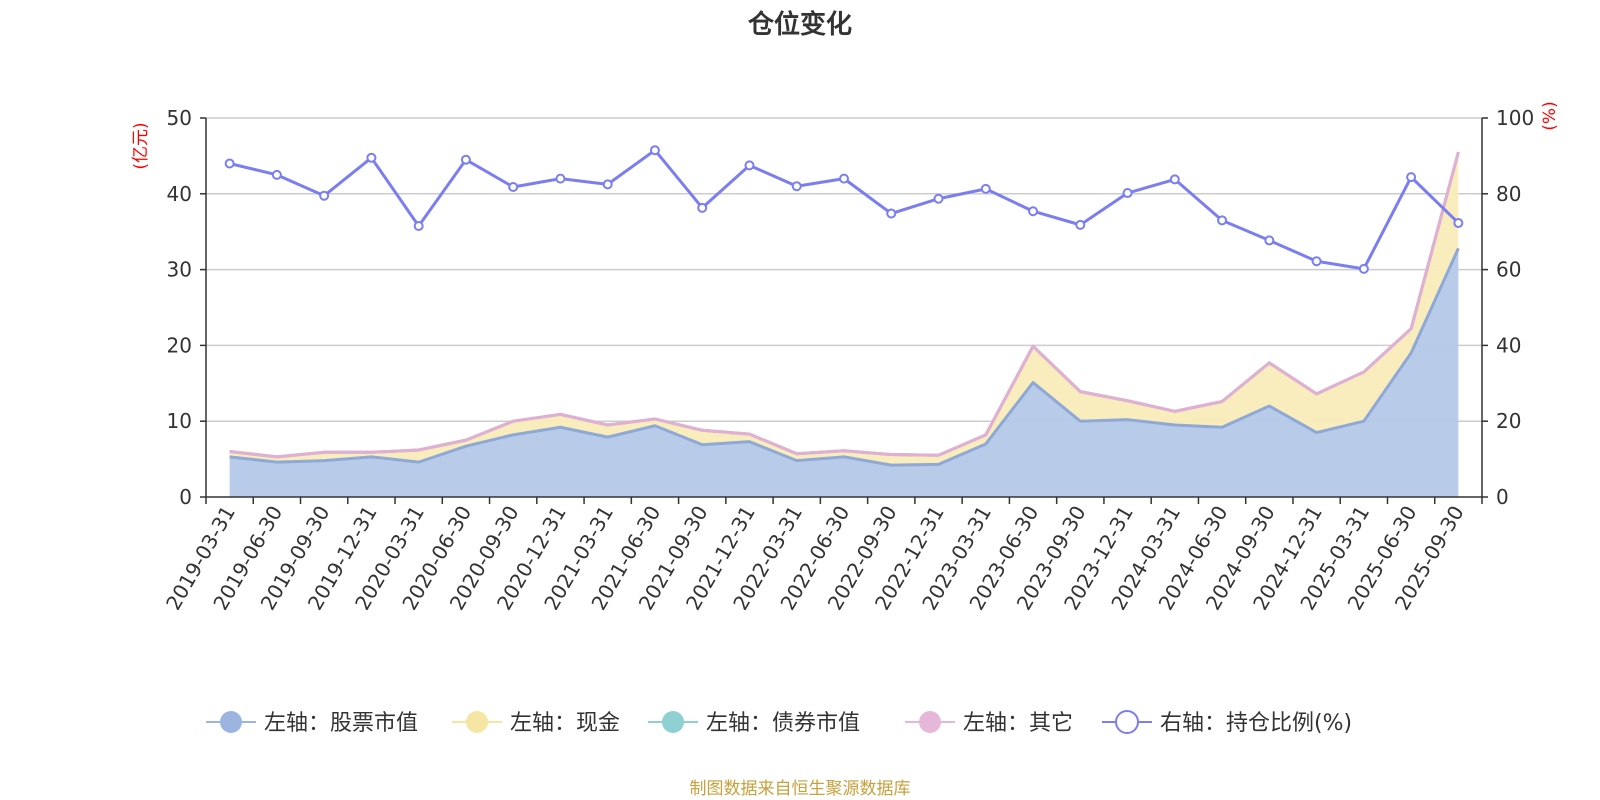 The width and height of the screenshot is (1600, 800). I want to click on right-axis-tick-label: 0, so click(1502, 497).